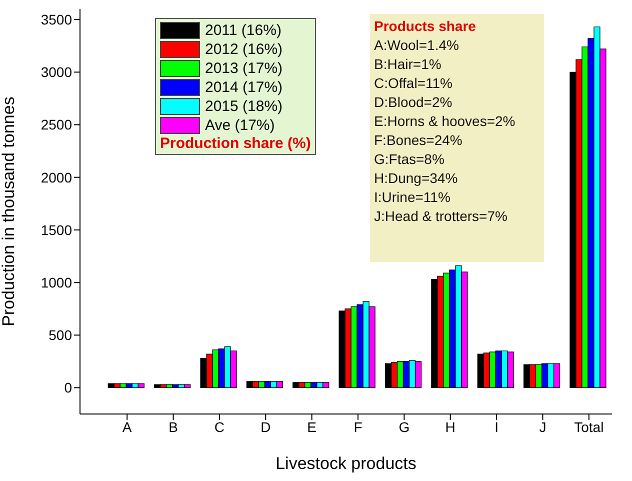  I want to click on annotation: G:Ftas=8%, so click(410, 159).